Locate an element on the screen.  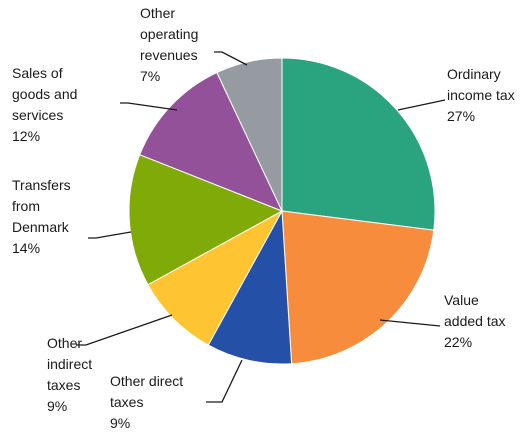
slice-name-line: revenues is located at coordinates (169, 55).